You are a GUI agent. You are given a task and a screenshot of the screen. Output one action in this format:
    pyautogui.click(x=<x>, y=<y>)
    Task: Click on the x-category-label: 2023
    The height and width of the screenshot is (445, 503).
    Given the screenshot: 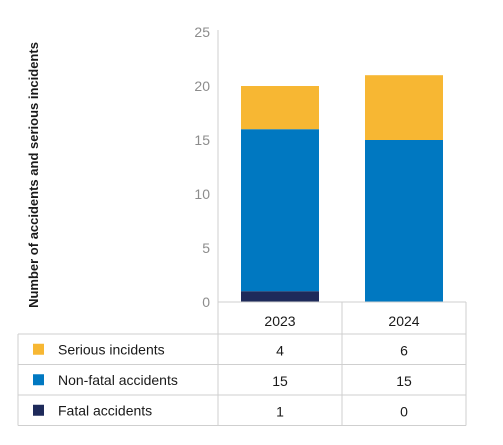 What is the action you would take?
    pyautogui.click(x=279, y=321)
    